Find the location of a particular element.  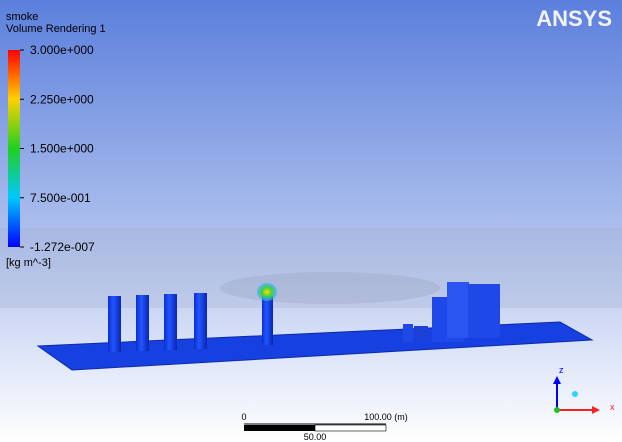

legend-tick-label: 1.500e+000 is located at coordinates (62, 149).